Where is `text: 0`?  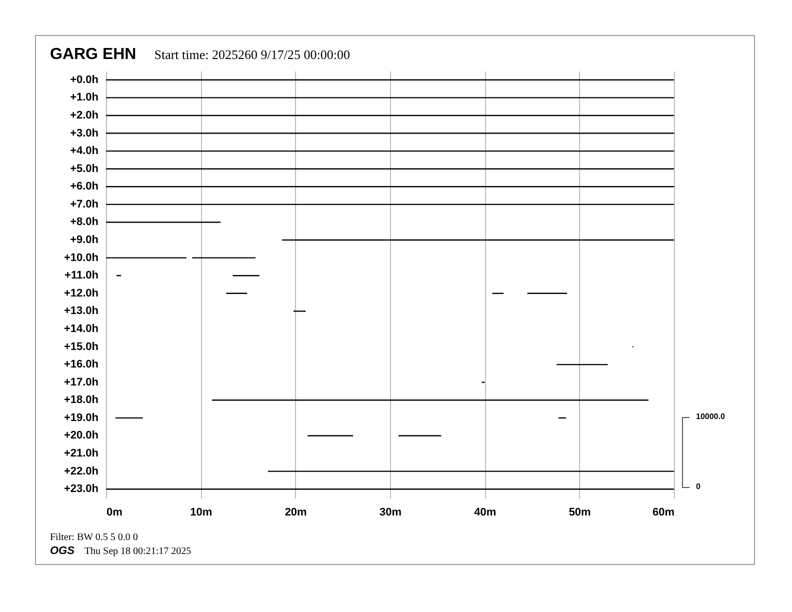 text: 0 is located at coordinates (698, 486).